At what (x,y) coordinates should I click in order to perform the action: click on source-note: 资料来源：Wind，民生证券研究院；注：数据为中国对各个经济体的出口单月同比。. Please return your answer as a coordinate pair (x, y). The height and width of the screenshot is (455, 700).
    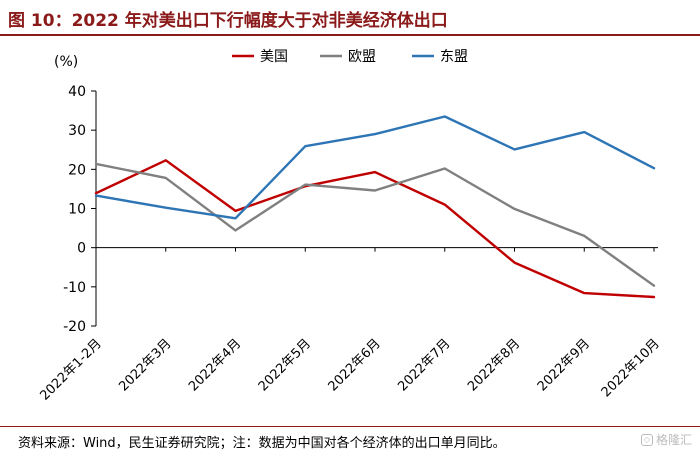
    Looking at the image, I should click on (262, 443).